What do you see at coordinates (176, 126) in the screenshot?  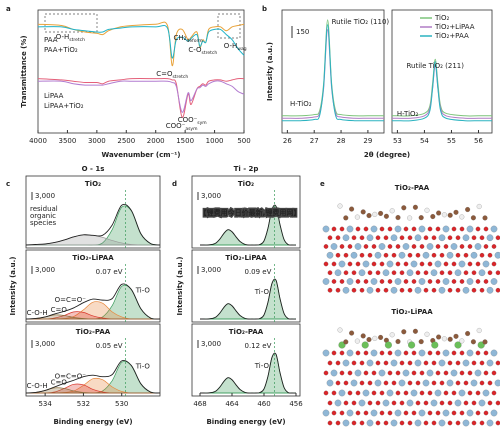 I see `annotation-text: COO⁻` at bounding box center [176, 126].